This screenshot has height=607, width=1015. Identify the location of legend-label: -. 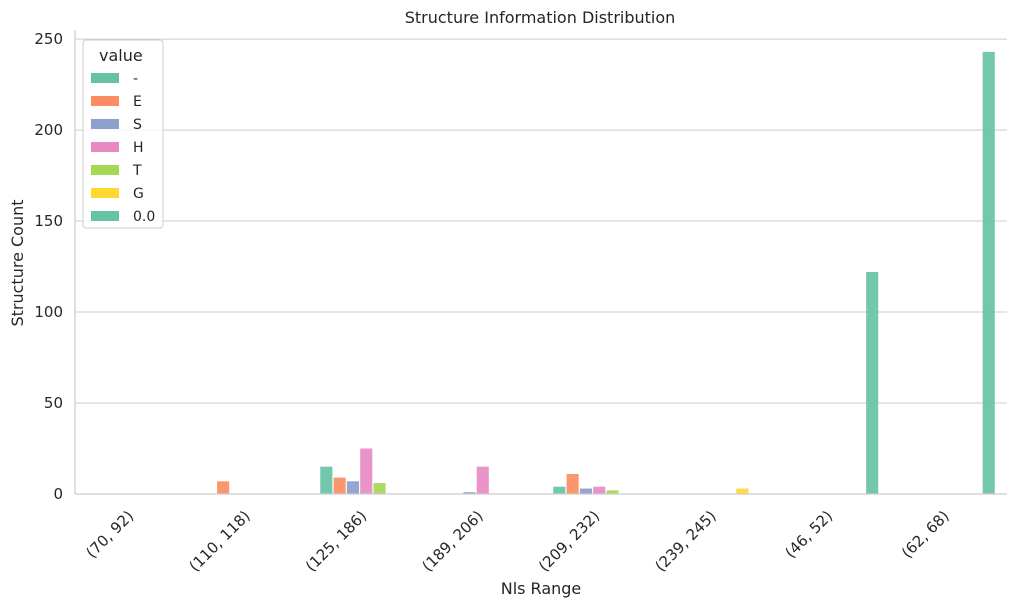
(135, 79).